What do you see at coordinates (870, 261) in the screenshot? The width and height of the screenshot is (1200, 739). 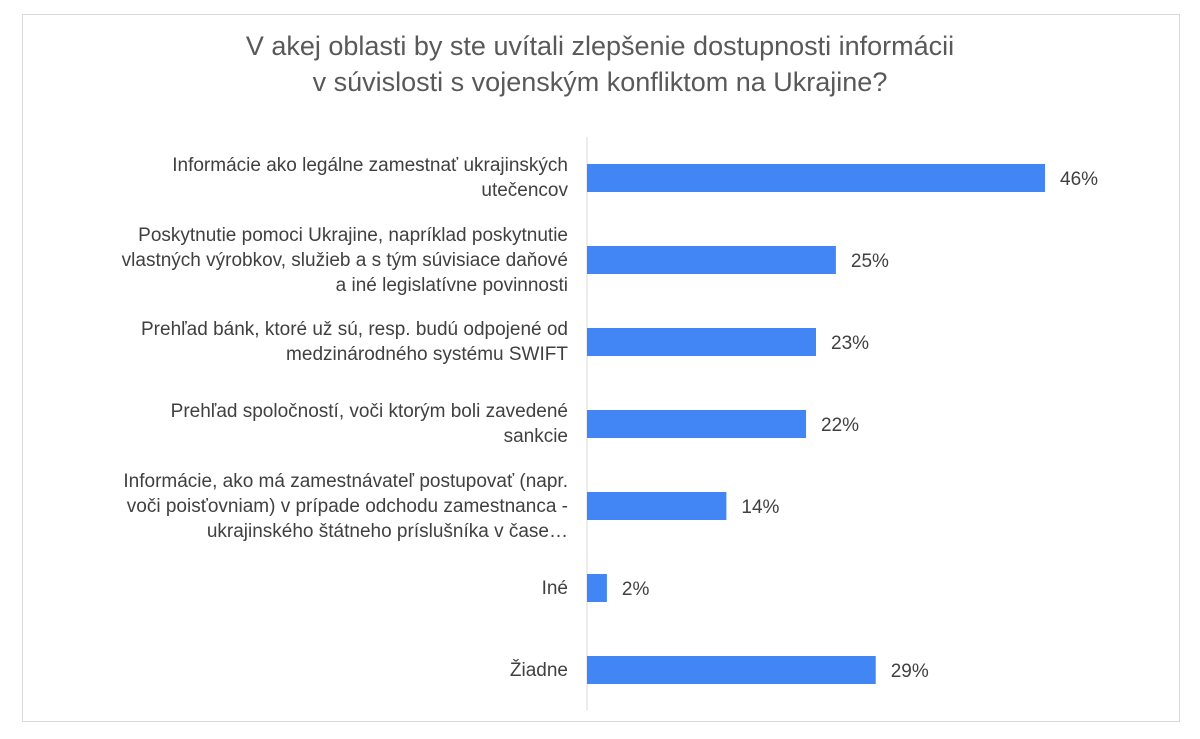 I see `data-label-2: 25%` at bounding box center [870, 261].